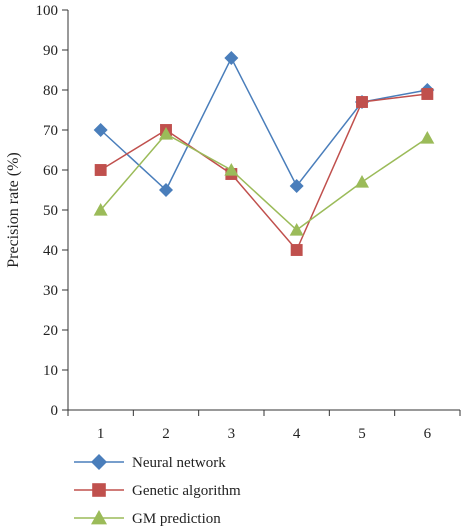  I want to click on x-tick-label: 4, so click(297, 434).